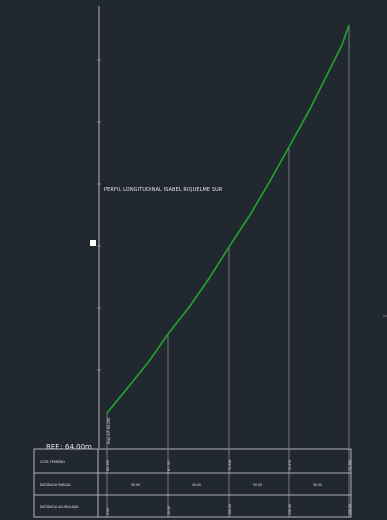 The height and width of the screenshot is (520, 387). I want to click on cumulative-distance: 200.00, so click(350, 509).